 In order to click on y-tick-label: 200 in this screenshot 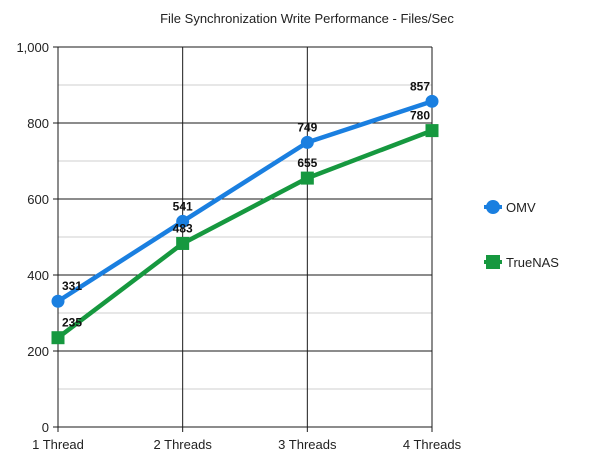, I will do `click(38, 351)`.